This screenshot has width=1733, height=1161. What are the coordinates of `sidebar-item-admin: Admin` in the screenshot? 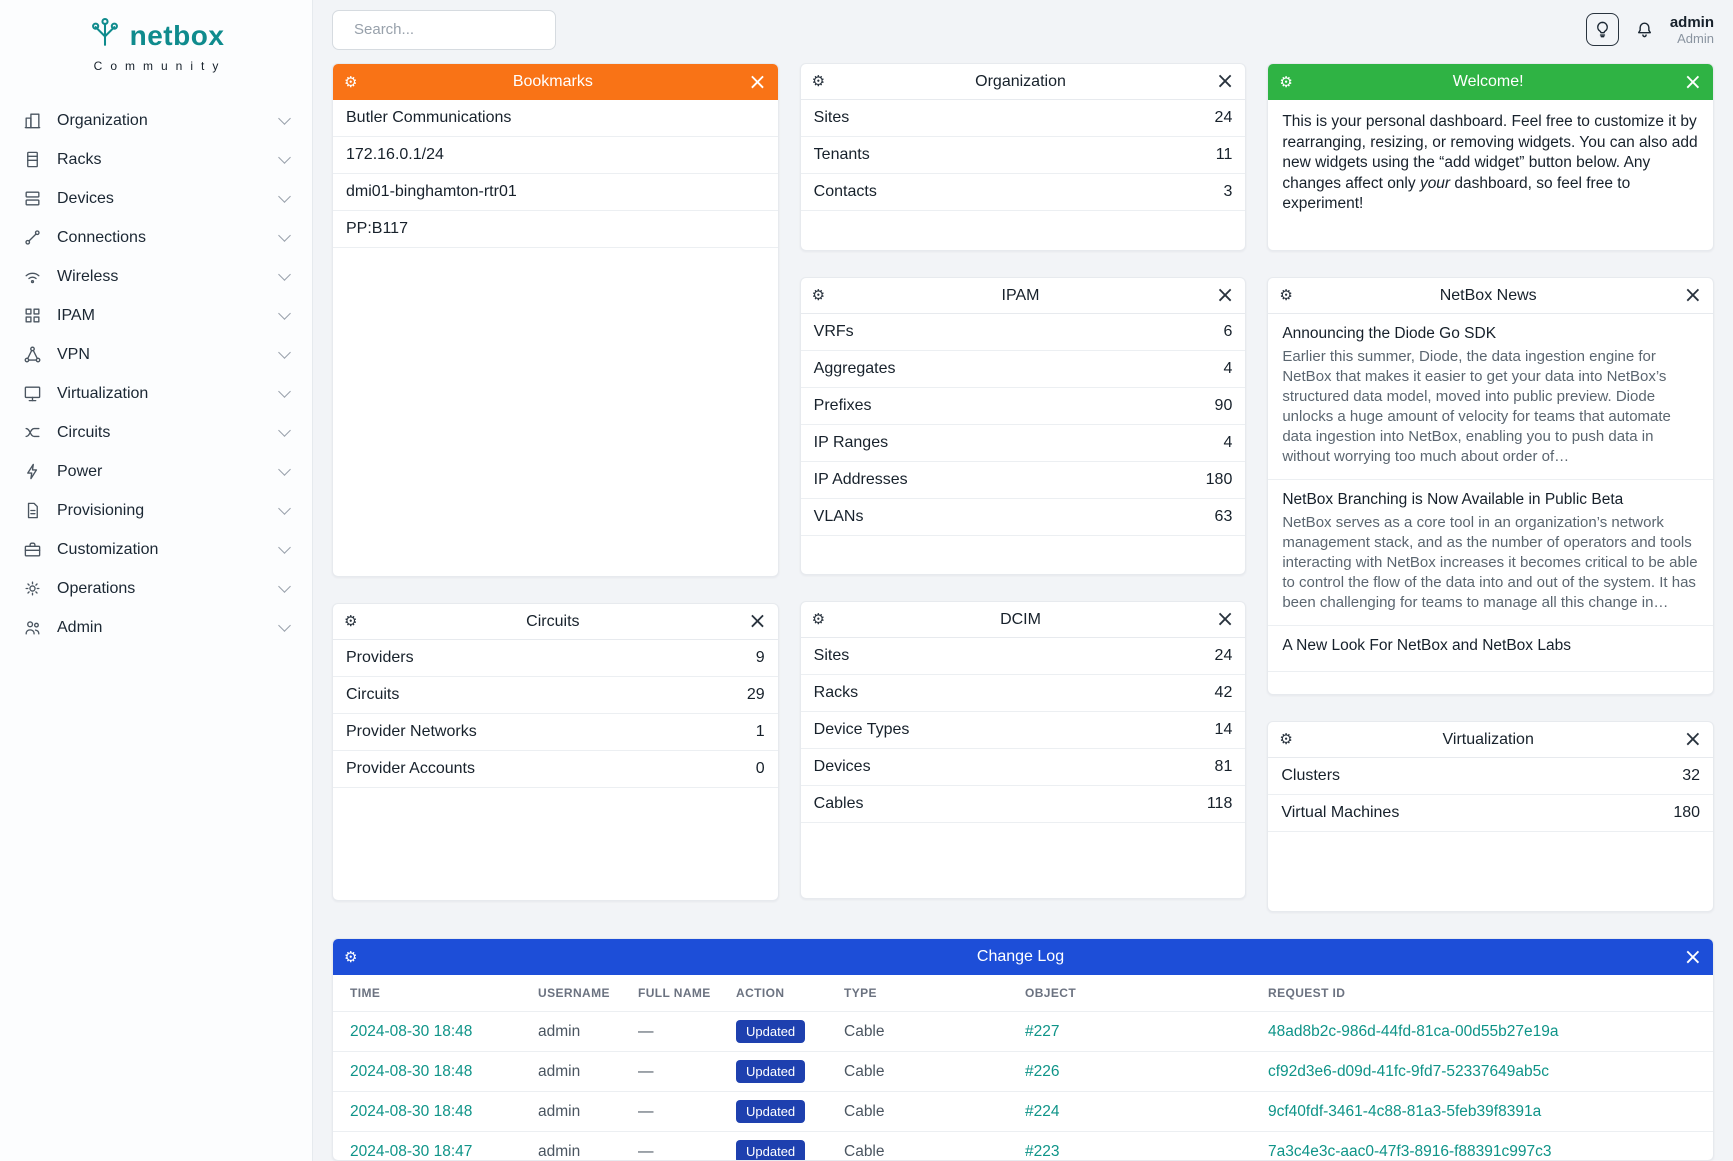 It's located at (156, 627).